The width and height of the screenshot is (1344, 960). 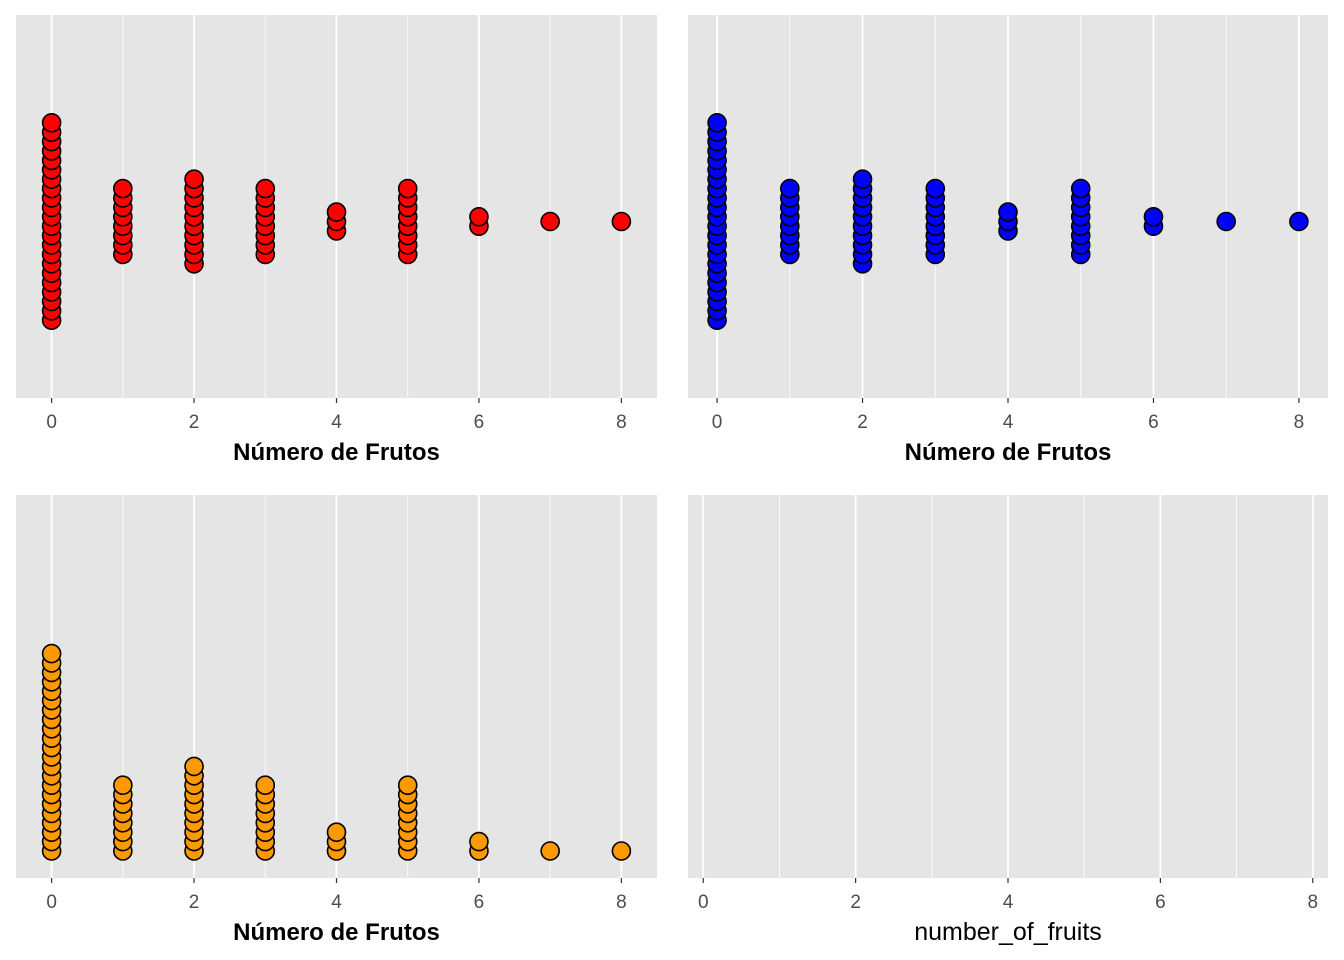 I want to click on x-axis-title: number_of_fruits, so click(x=1008, y=932).